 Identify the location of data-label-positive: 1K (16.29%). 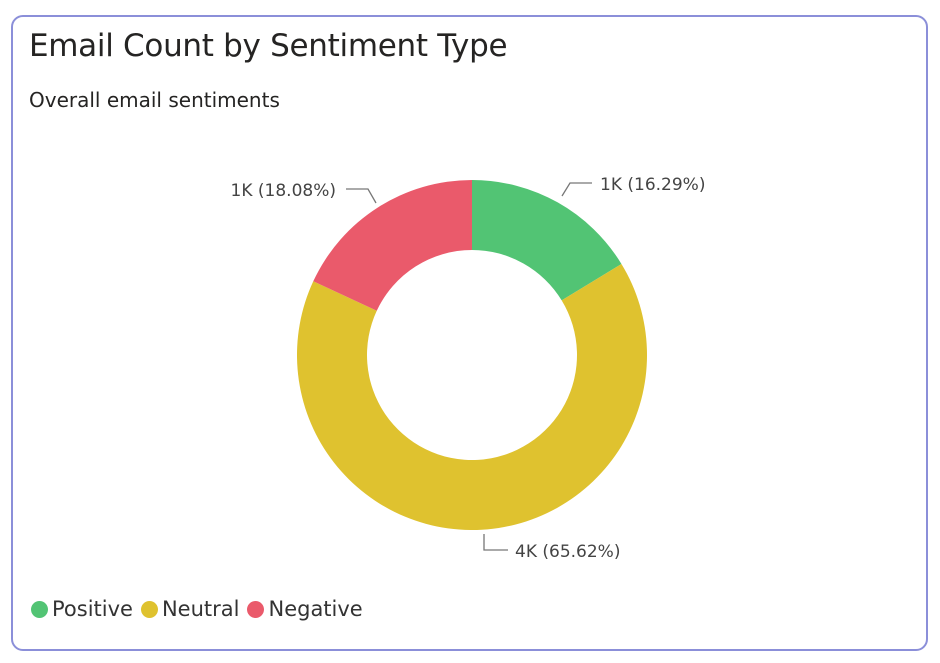
(652, 185).